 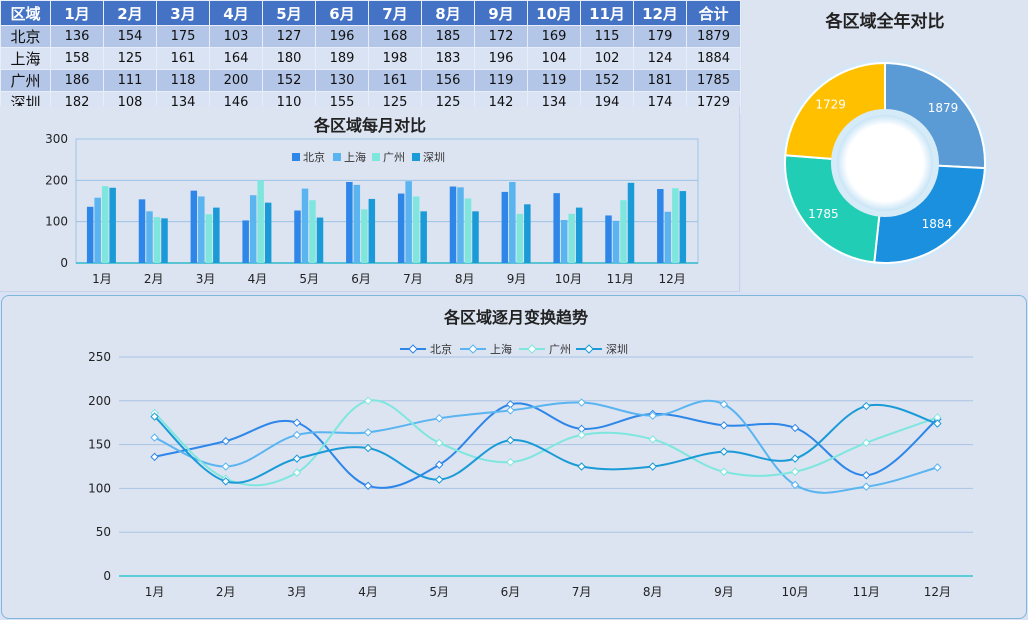 What do you see at coordinates (515, 317) in the screenshot?
I see `line-chart-title: 各区域逐月变换趋势` at bounding box center [515, 317].